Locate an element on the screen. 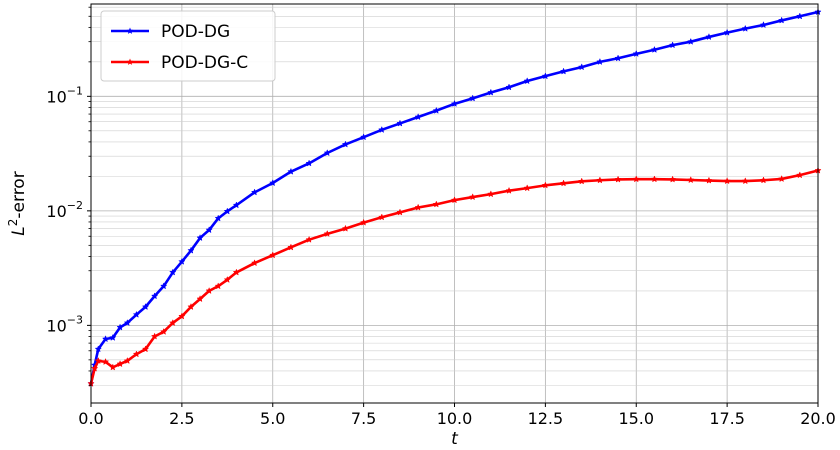  legend-box is located at coordinates (188, 46).